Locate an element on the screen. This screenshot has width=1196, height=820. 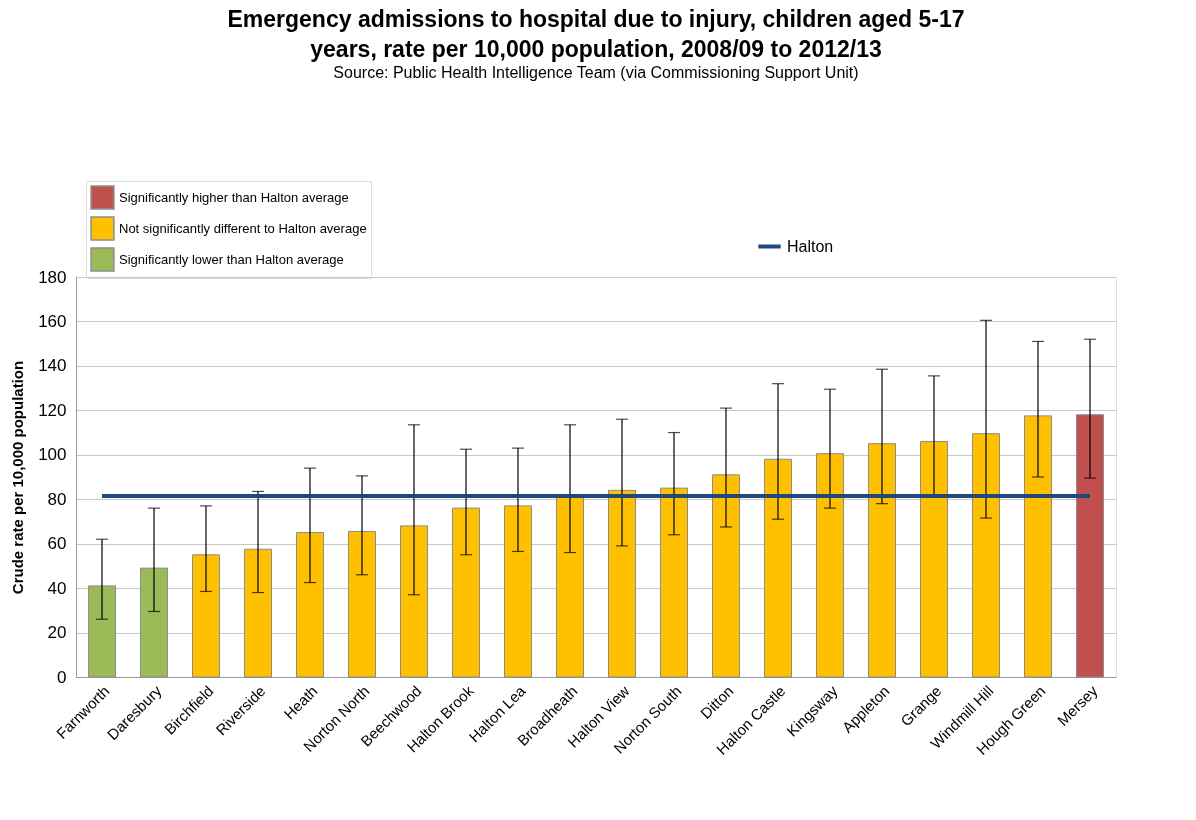
chart-title: Emergency admissions to hospital due to injury, children aged 5-17 years, rate per 10,000 population, 2008/09 to 2012/13 is located at coordinates (596, 33).